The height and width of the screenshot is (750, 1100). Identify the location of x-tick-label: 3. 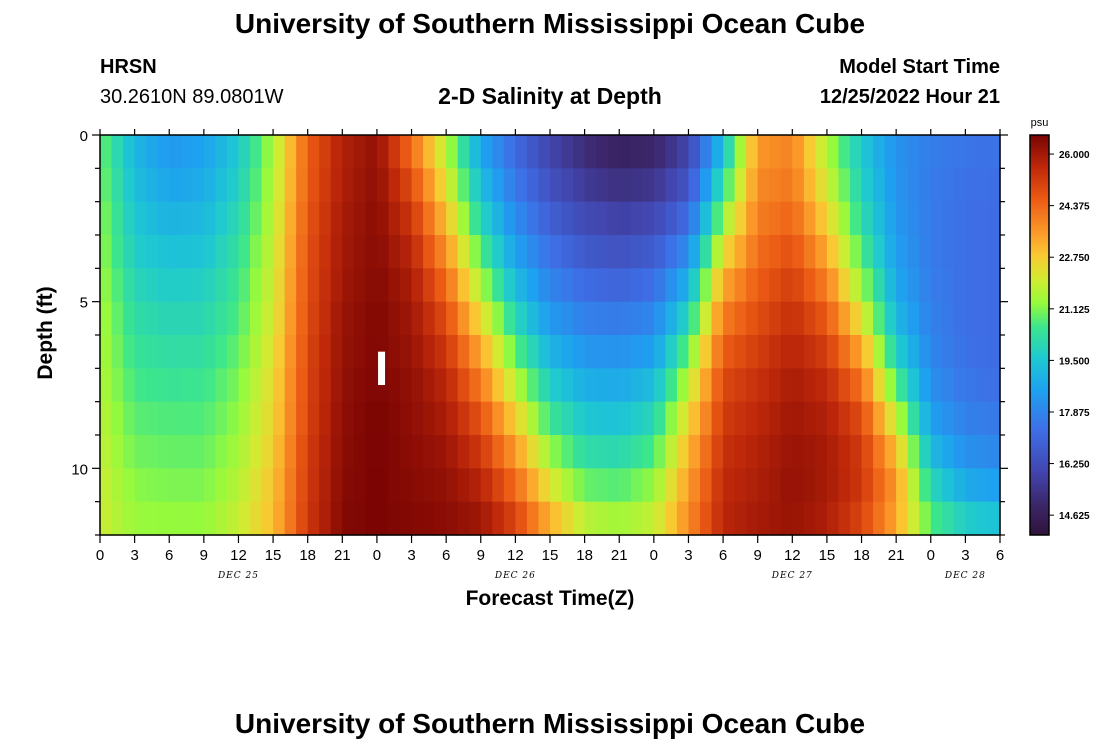
(688, 555).